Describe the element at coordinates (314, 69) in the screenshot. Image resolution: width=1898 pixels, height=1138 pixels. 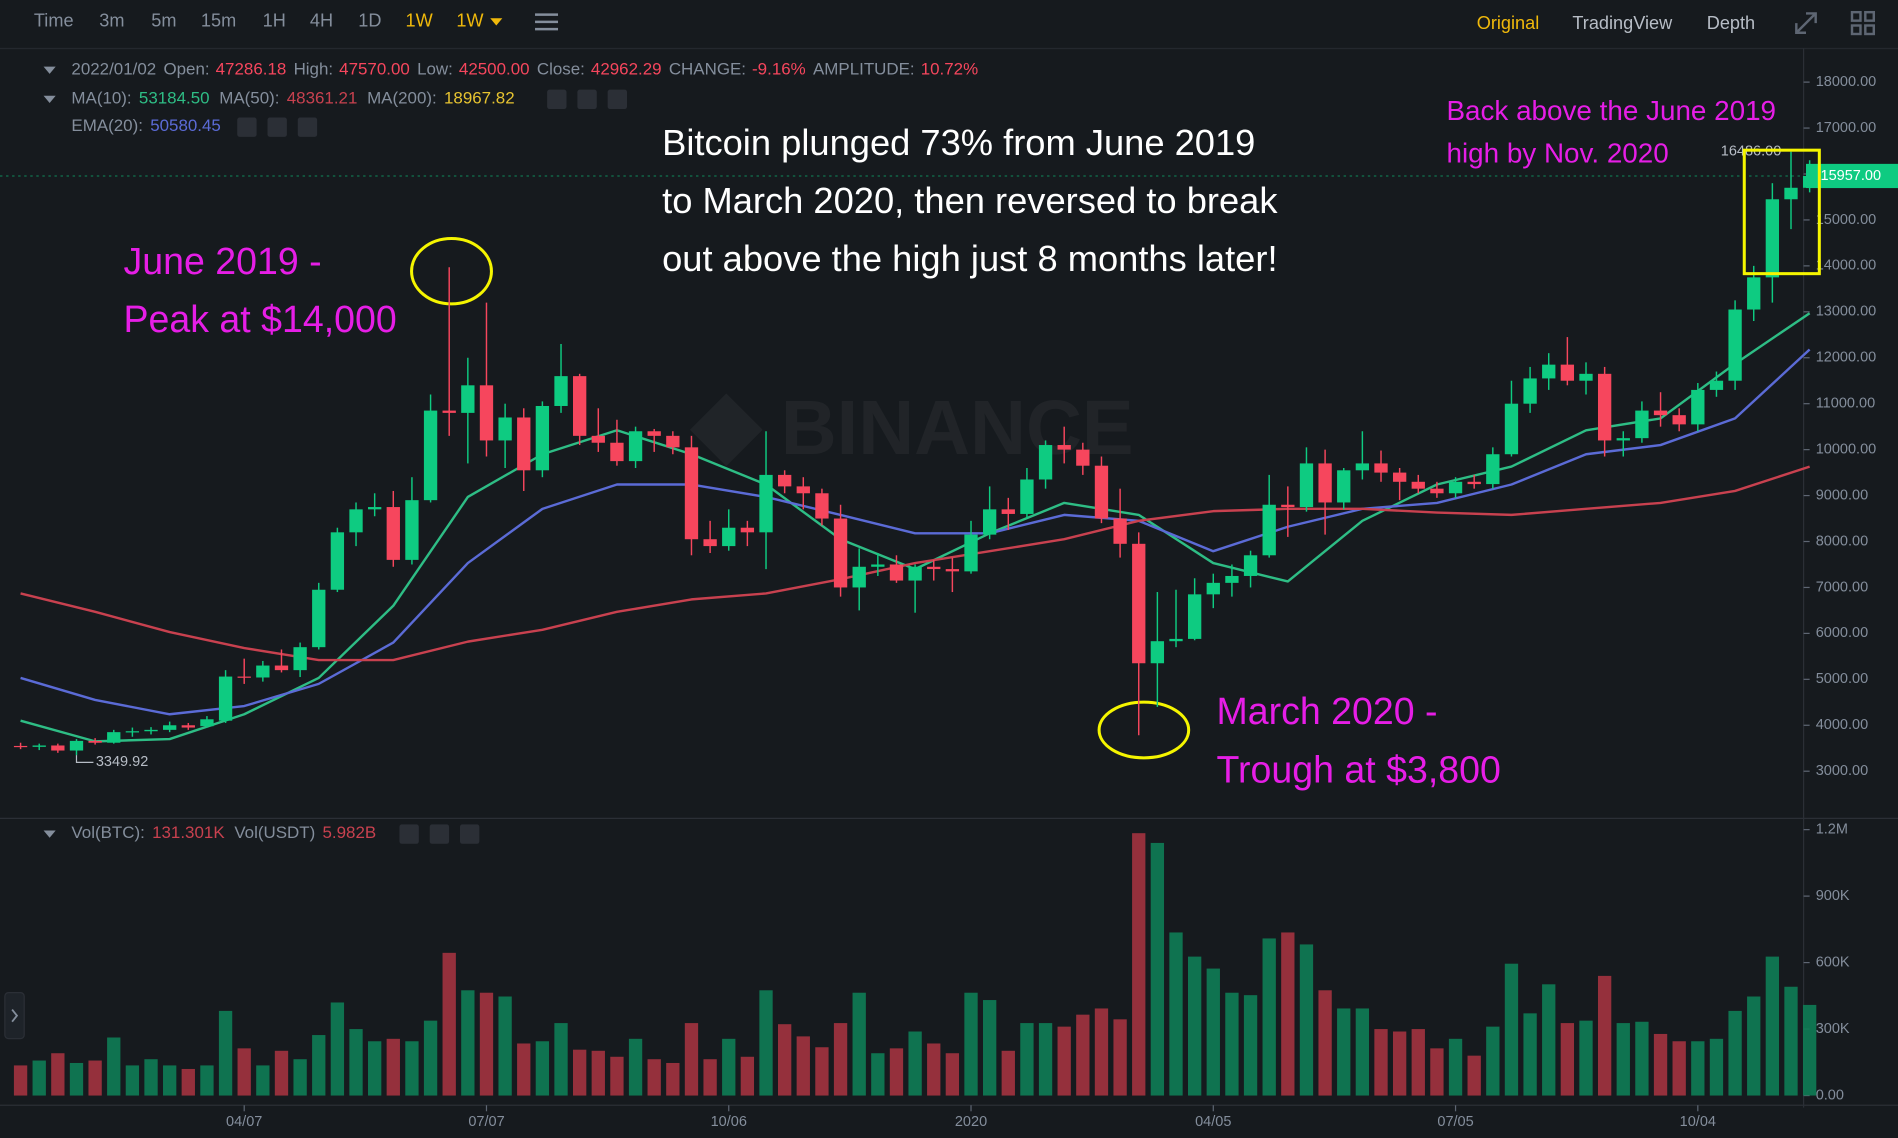
I see `legend-text: High:` at that location.